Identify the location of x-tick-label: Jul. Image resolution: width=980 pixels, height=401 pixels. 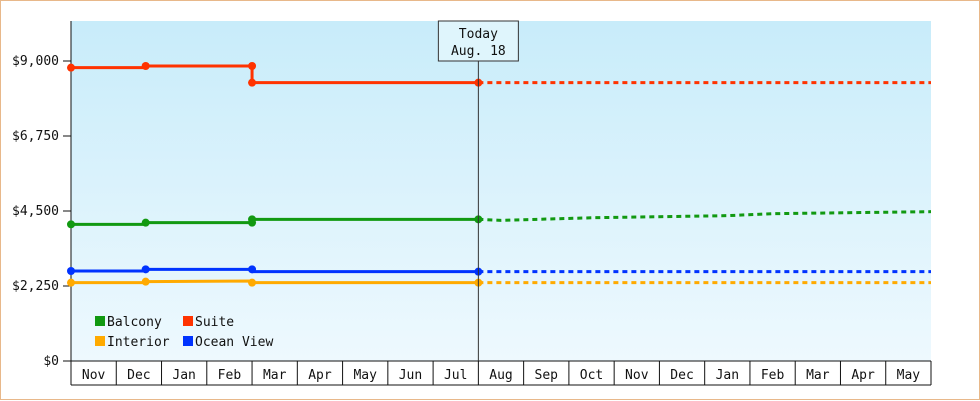
(455, 375).